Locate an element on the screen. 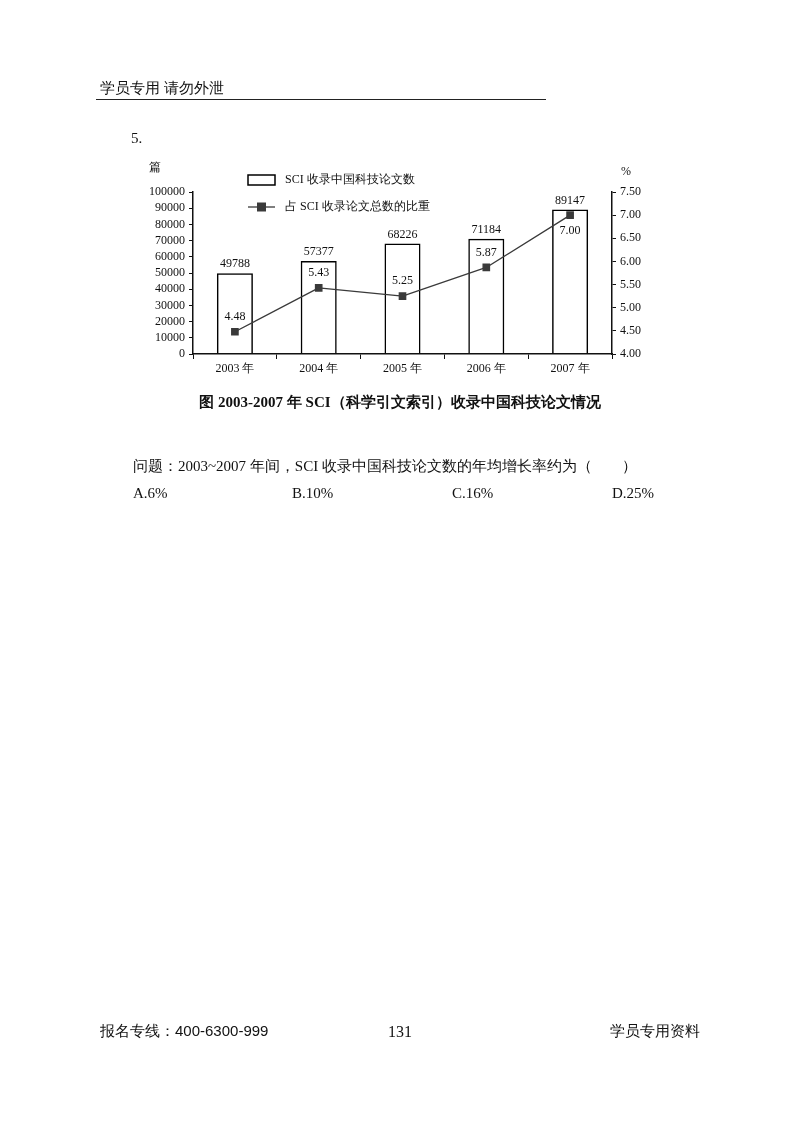 The image size is (800, 1124). data-label: 5.43 is located at coordinates (319, 271).